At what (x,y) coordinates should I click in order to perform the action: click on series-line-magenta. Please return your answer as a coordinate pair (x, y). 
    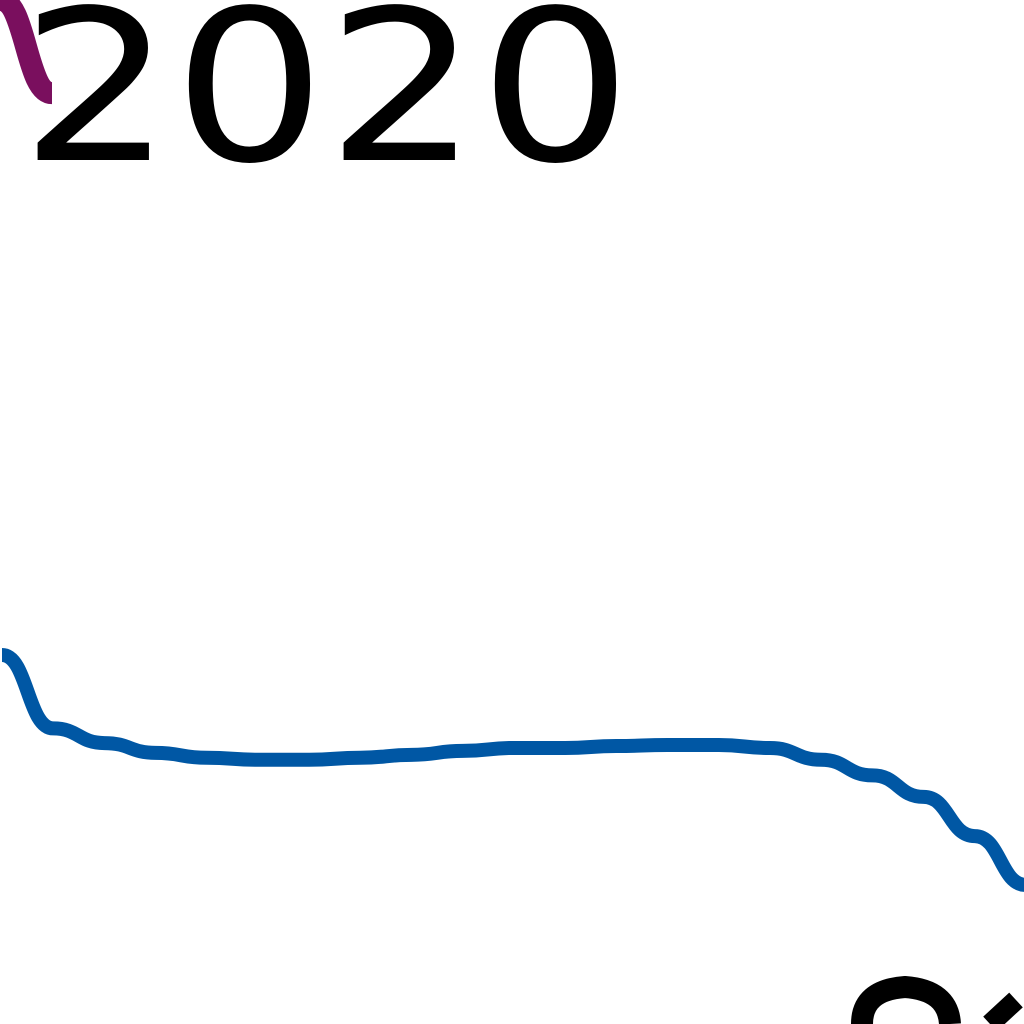
    Looking at the image, I should click on (27, 52).